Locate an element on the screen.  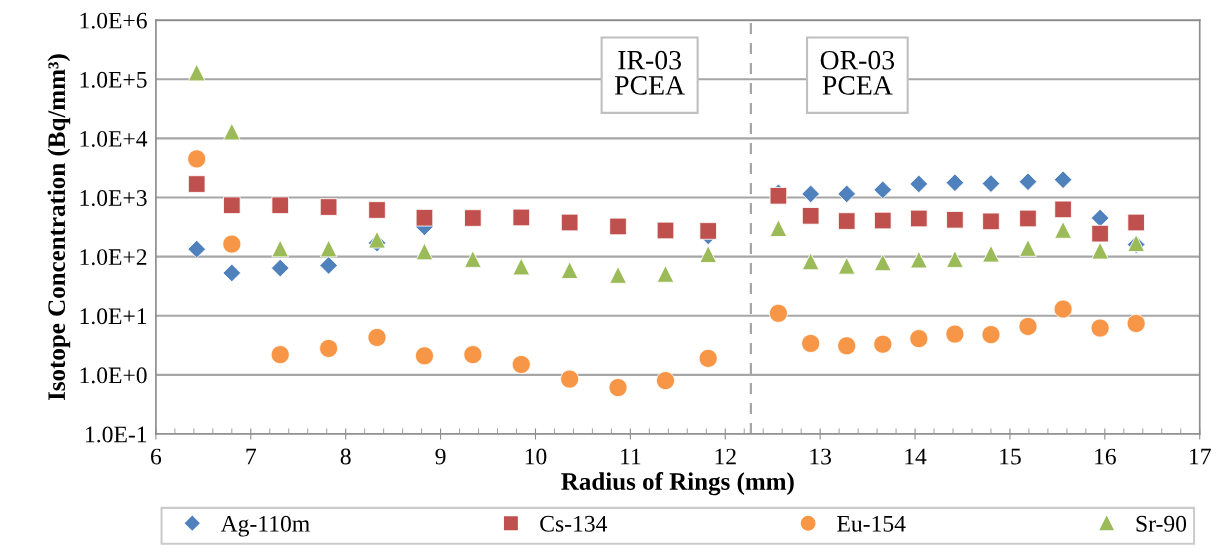
x-tick-label: 7 is located at coordinates (251, 456).